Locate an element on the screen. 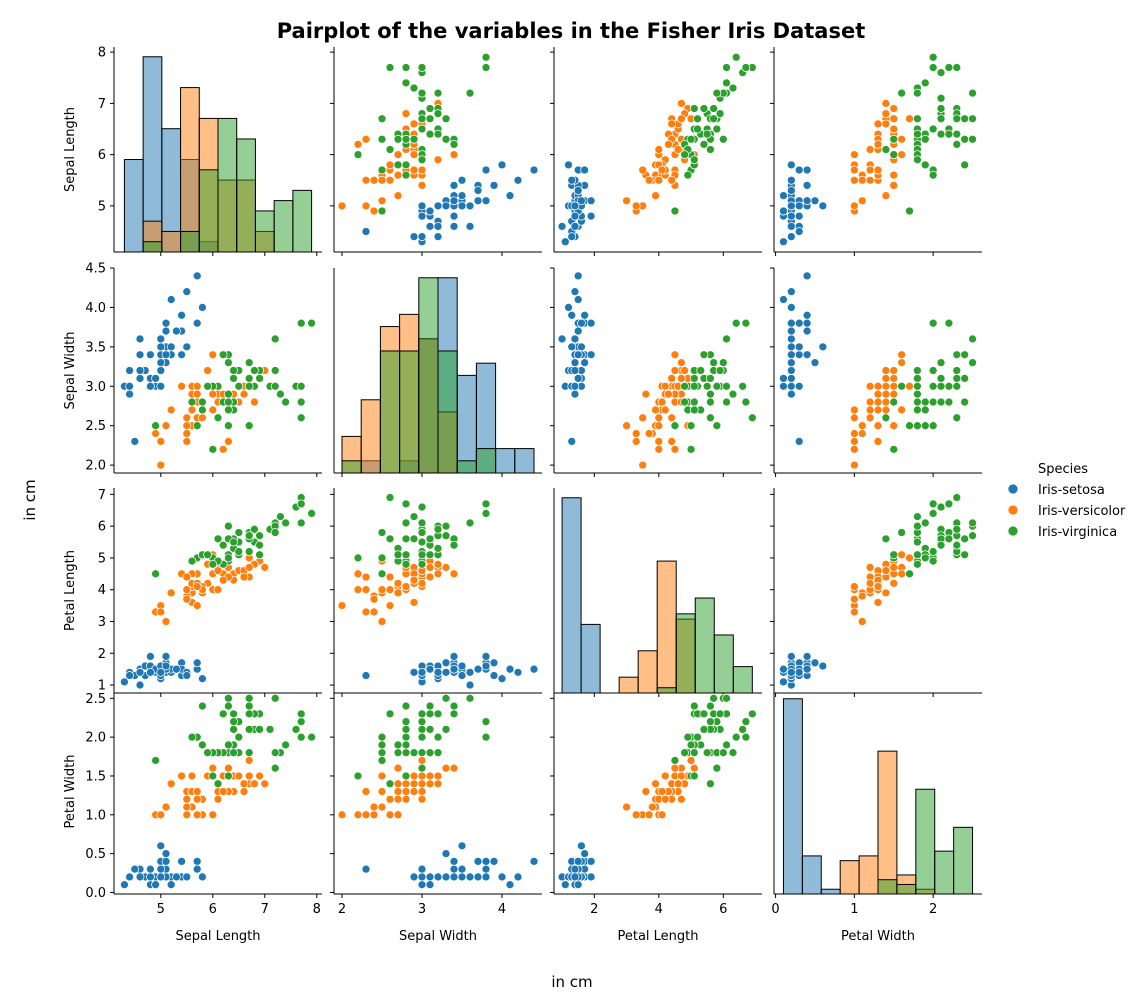 Image resolution: width=1143 pixels, height=1000 pixels. panel-petal-width-vs-sepal-length: 5 6 7 8 0.0 0.5 1.0 1.5 2.0 2.5 is located at coordinates (203, 803).